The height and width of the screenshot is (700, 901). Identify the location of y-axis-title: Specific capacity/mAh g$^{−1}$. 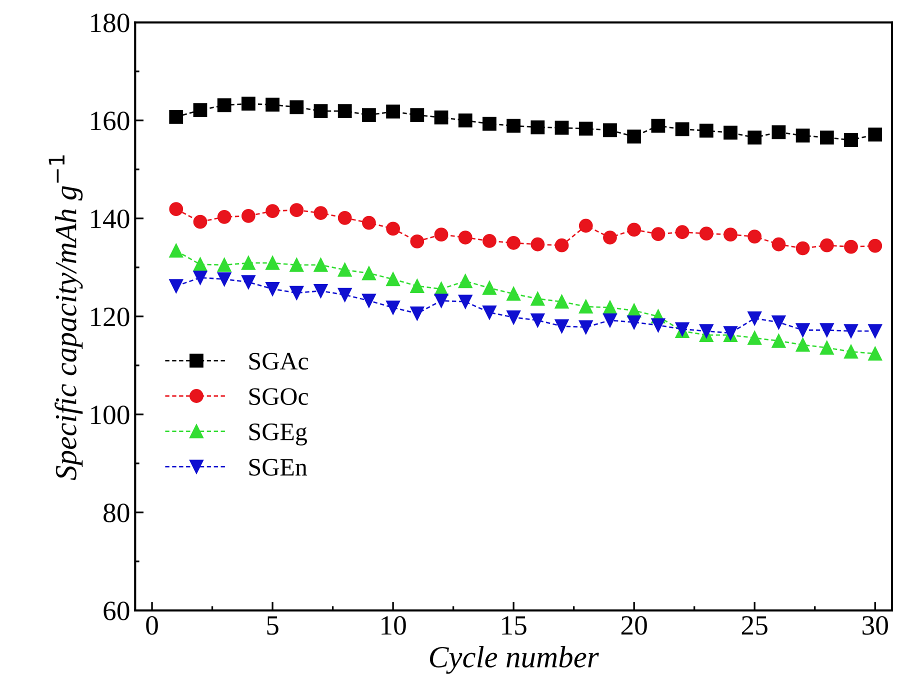
(65, 317).